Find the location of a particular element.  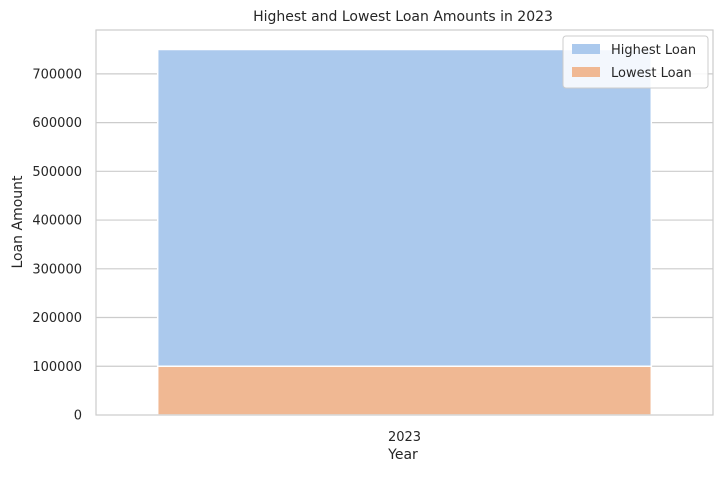

chart-title: Highest and Lowest Loan Amounts in 2023 is located at coordinates (403, 17).